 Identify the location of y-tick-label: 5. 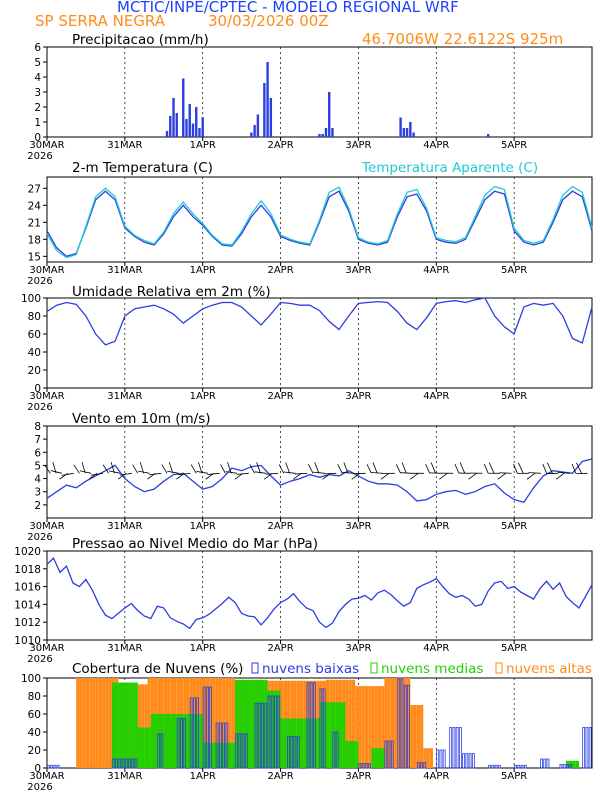
(37, 63).